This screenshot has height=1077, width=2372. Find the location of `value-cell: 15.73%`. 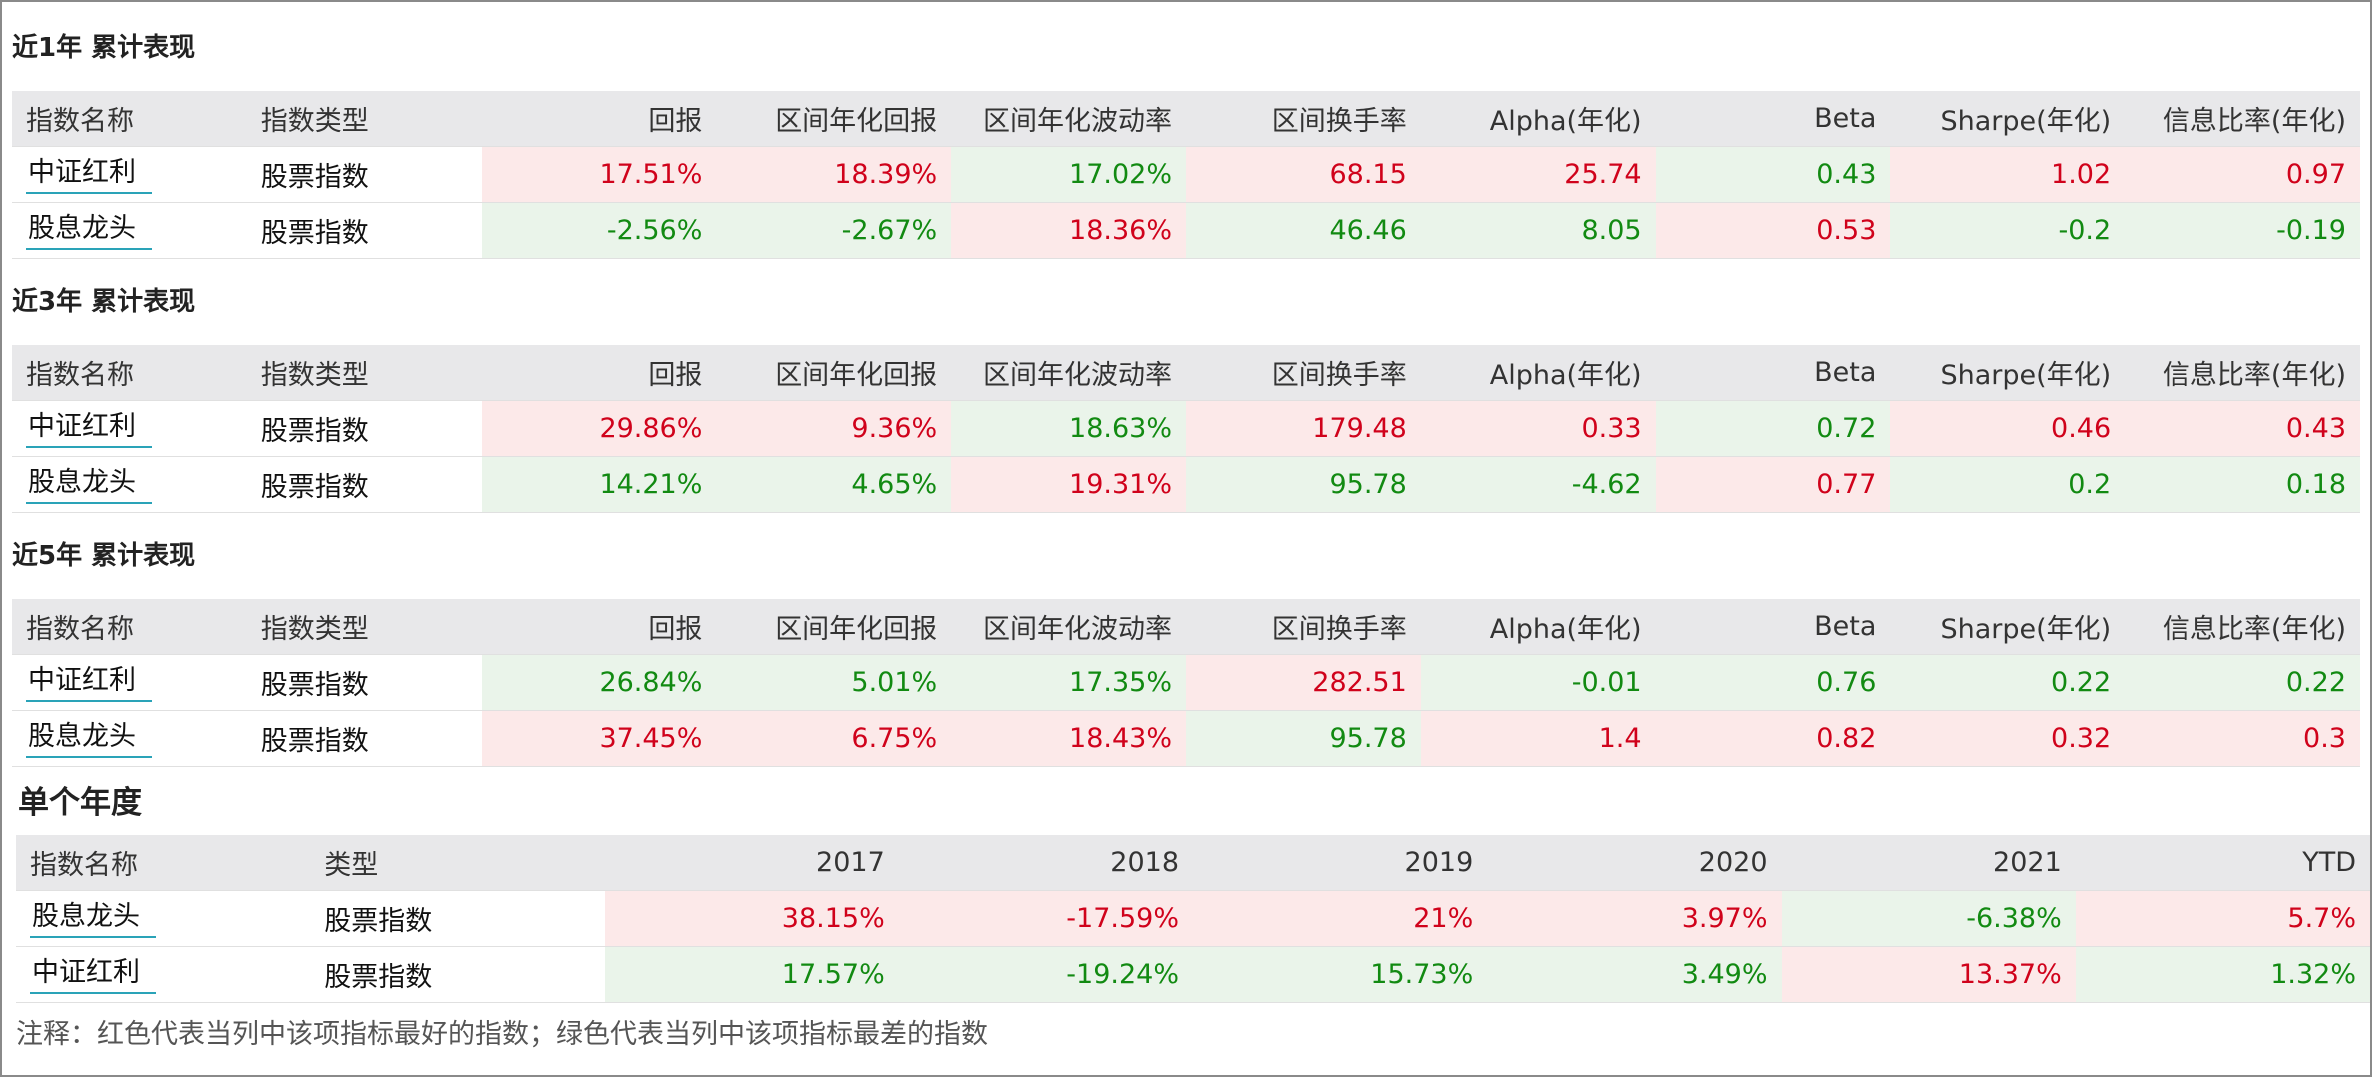

value-cell: 15.73% is located at coordinates (1340, 974).